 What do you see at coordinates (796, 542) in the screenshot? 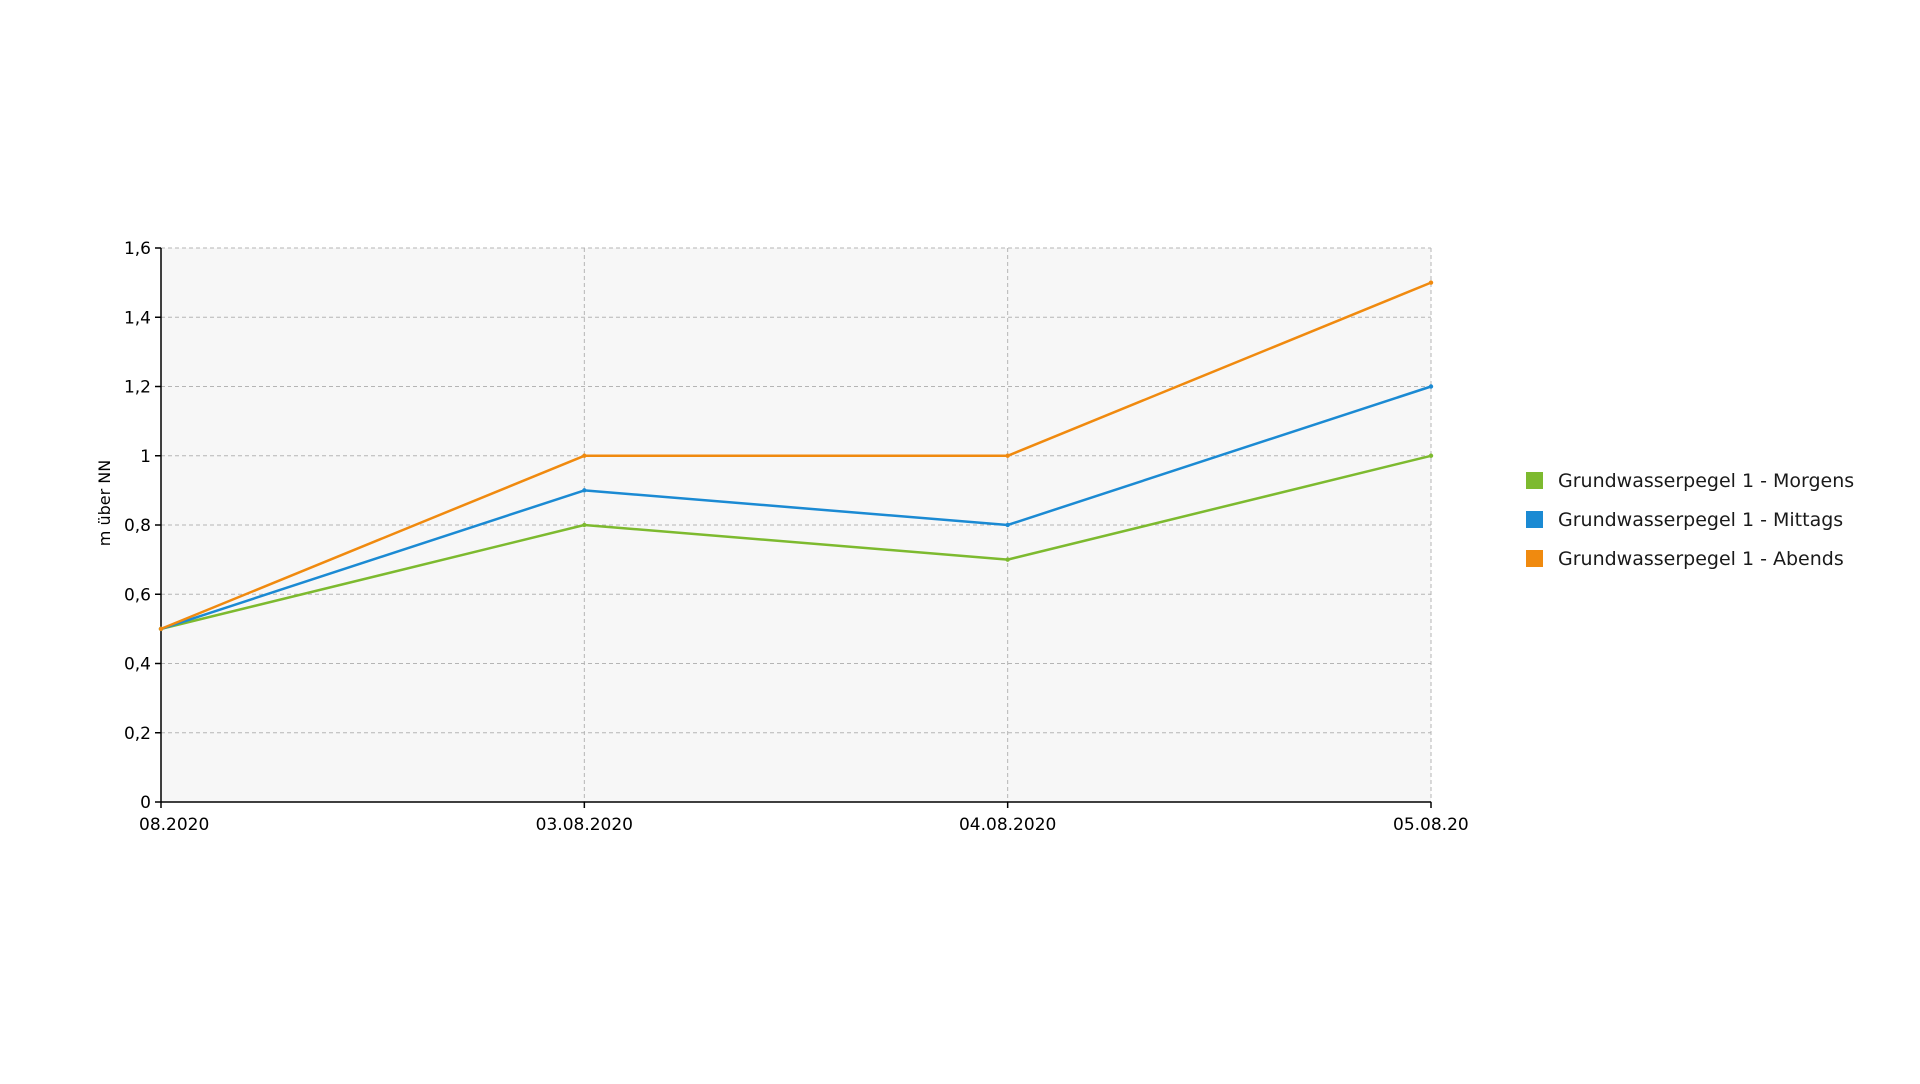
I see `series-line` at bounding box center [796, 542].